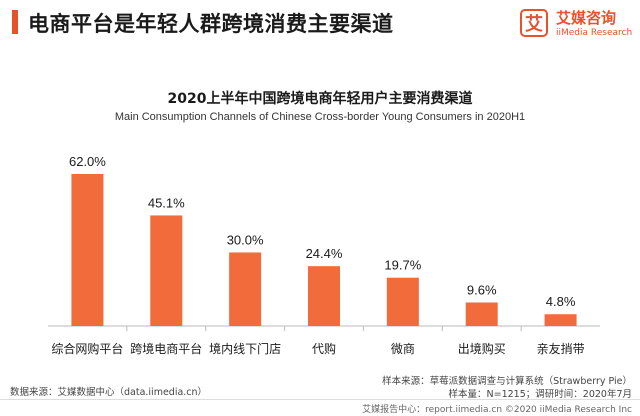 The image size is (640, 416). I want to click on sample-size-note: 样本量：N=1215；调研时间：2020年7月, so click(540, 394).